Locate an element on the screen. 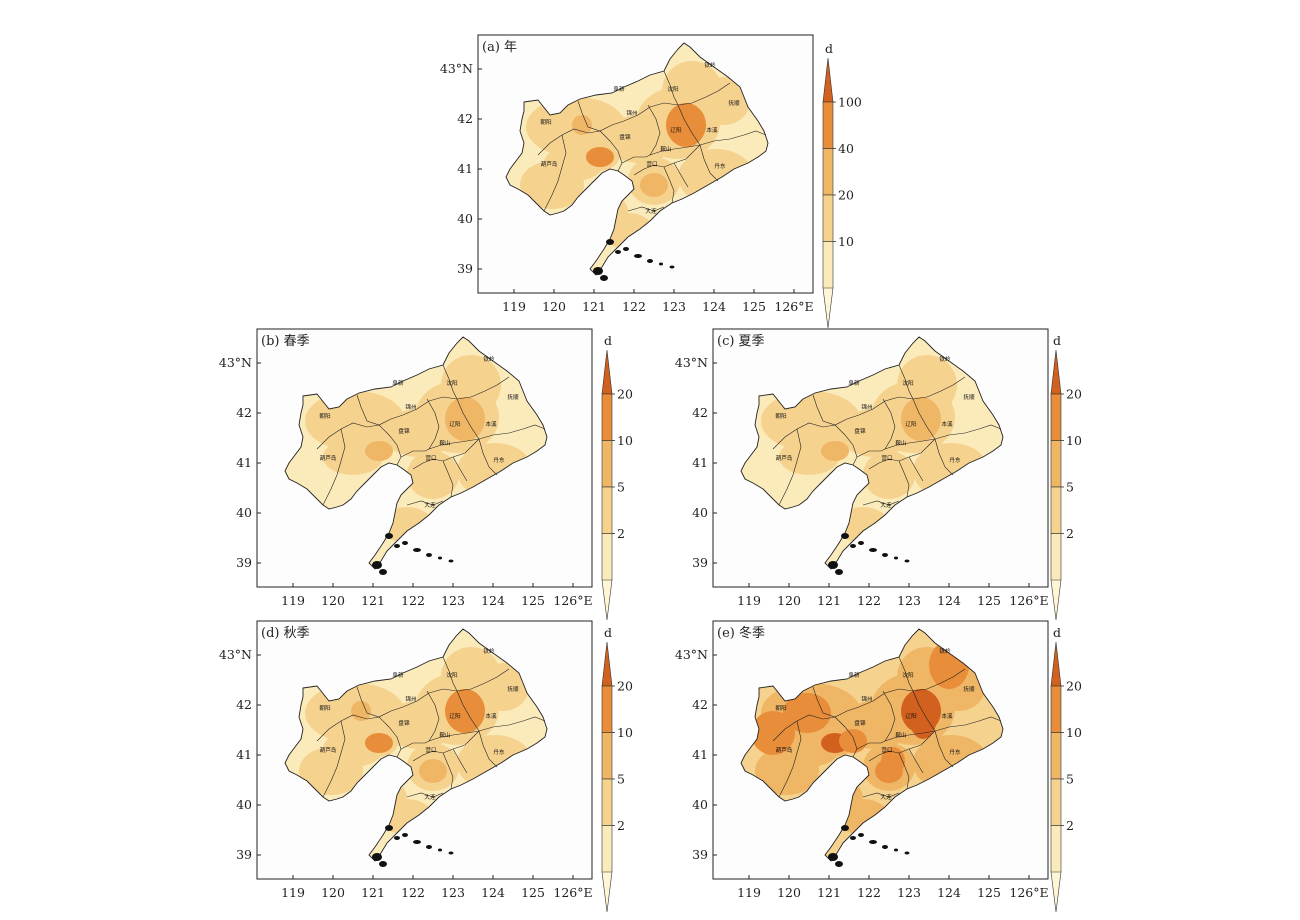 This screenshot has width=1300, height=920. colorbar-tick-label: 2 is located at coordinates (1070, 825).